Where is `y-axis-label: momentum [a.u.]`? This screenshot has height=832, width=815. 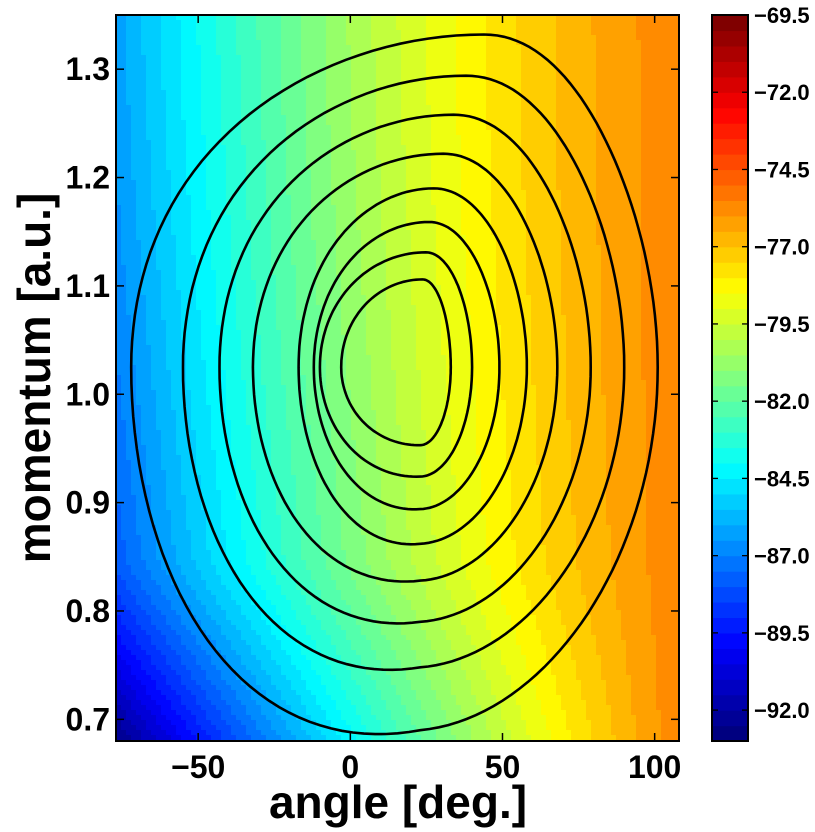 y-axis-label: momentum [a.u.] is located at coordinates (34, 378).